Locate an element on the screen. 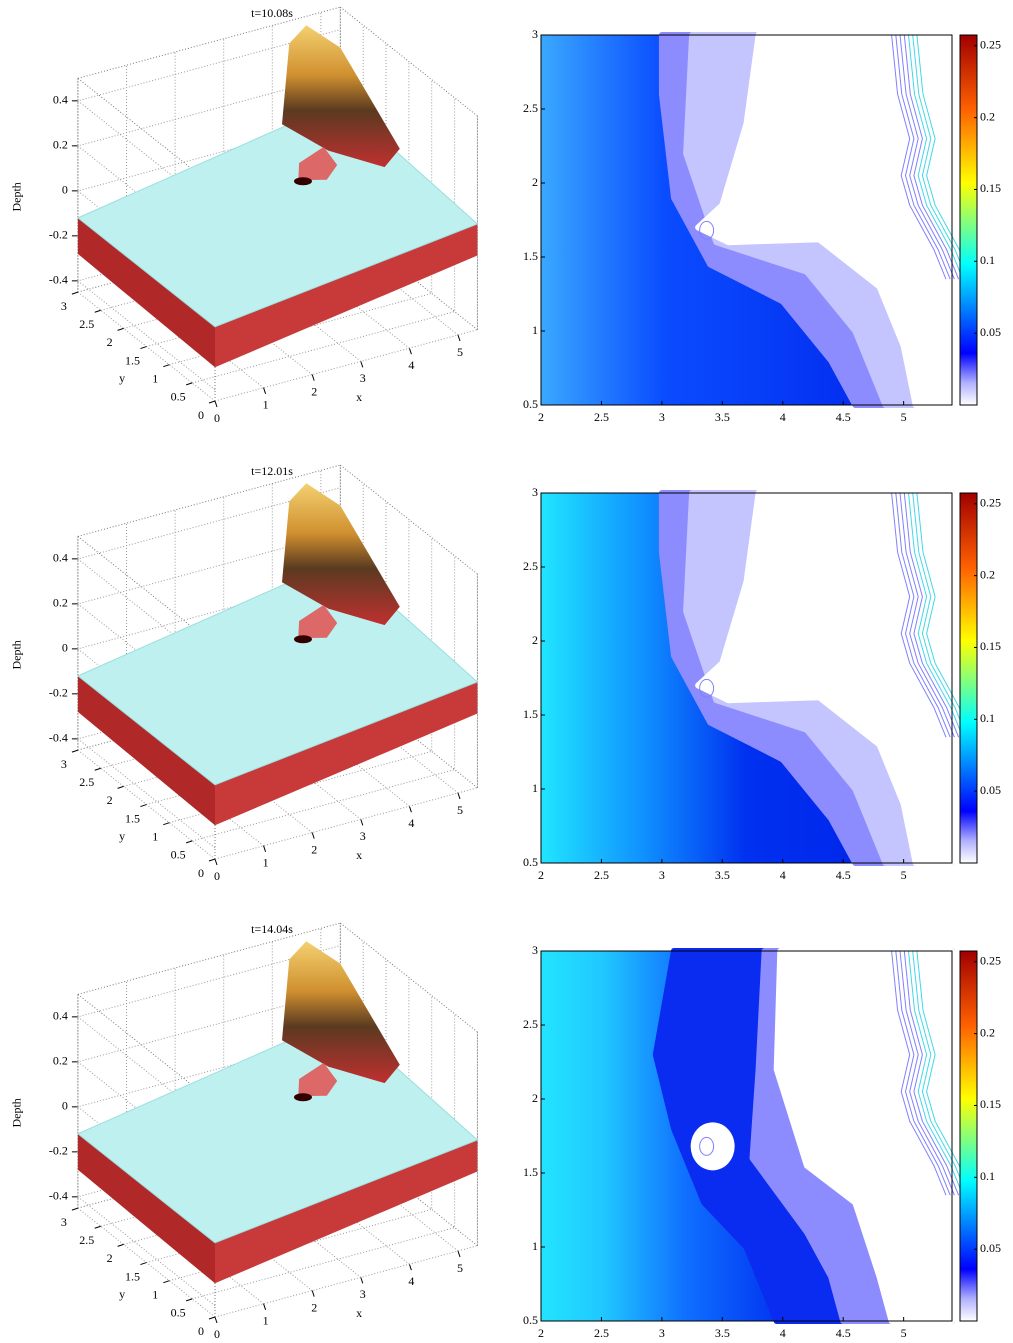  chart-title: t=14.04s is located at coordinates (272, 929).